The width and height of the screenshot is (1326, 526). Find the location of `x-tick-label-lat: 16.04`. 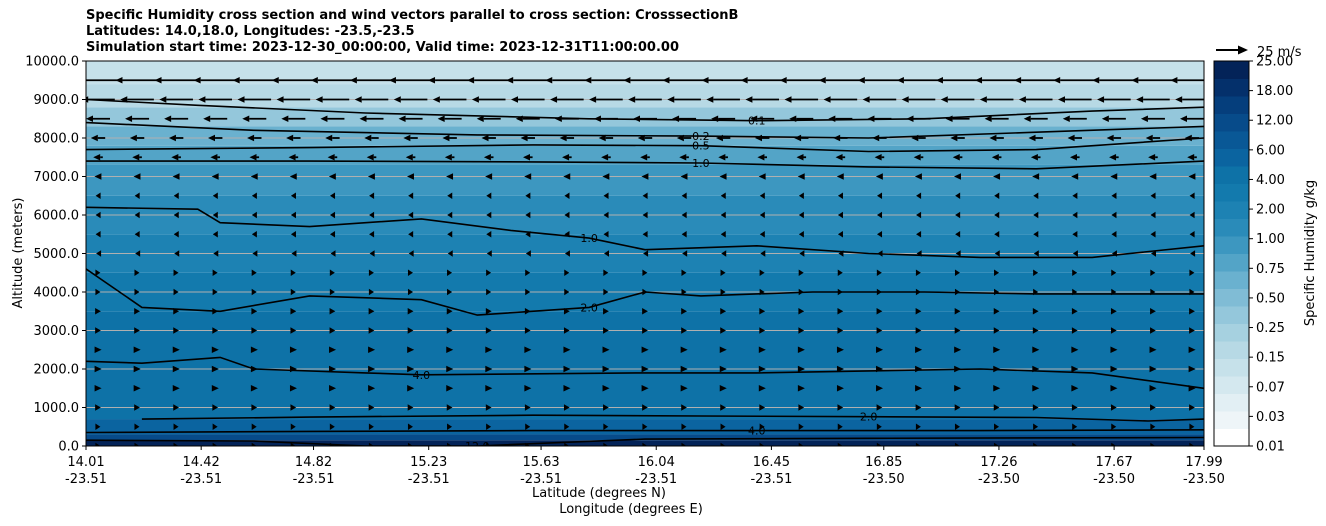

x-tick-label-lat: 16.04 is located at coordinates (656, 462).